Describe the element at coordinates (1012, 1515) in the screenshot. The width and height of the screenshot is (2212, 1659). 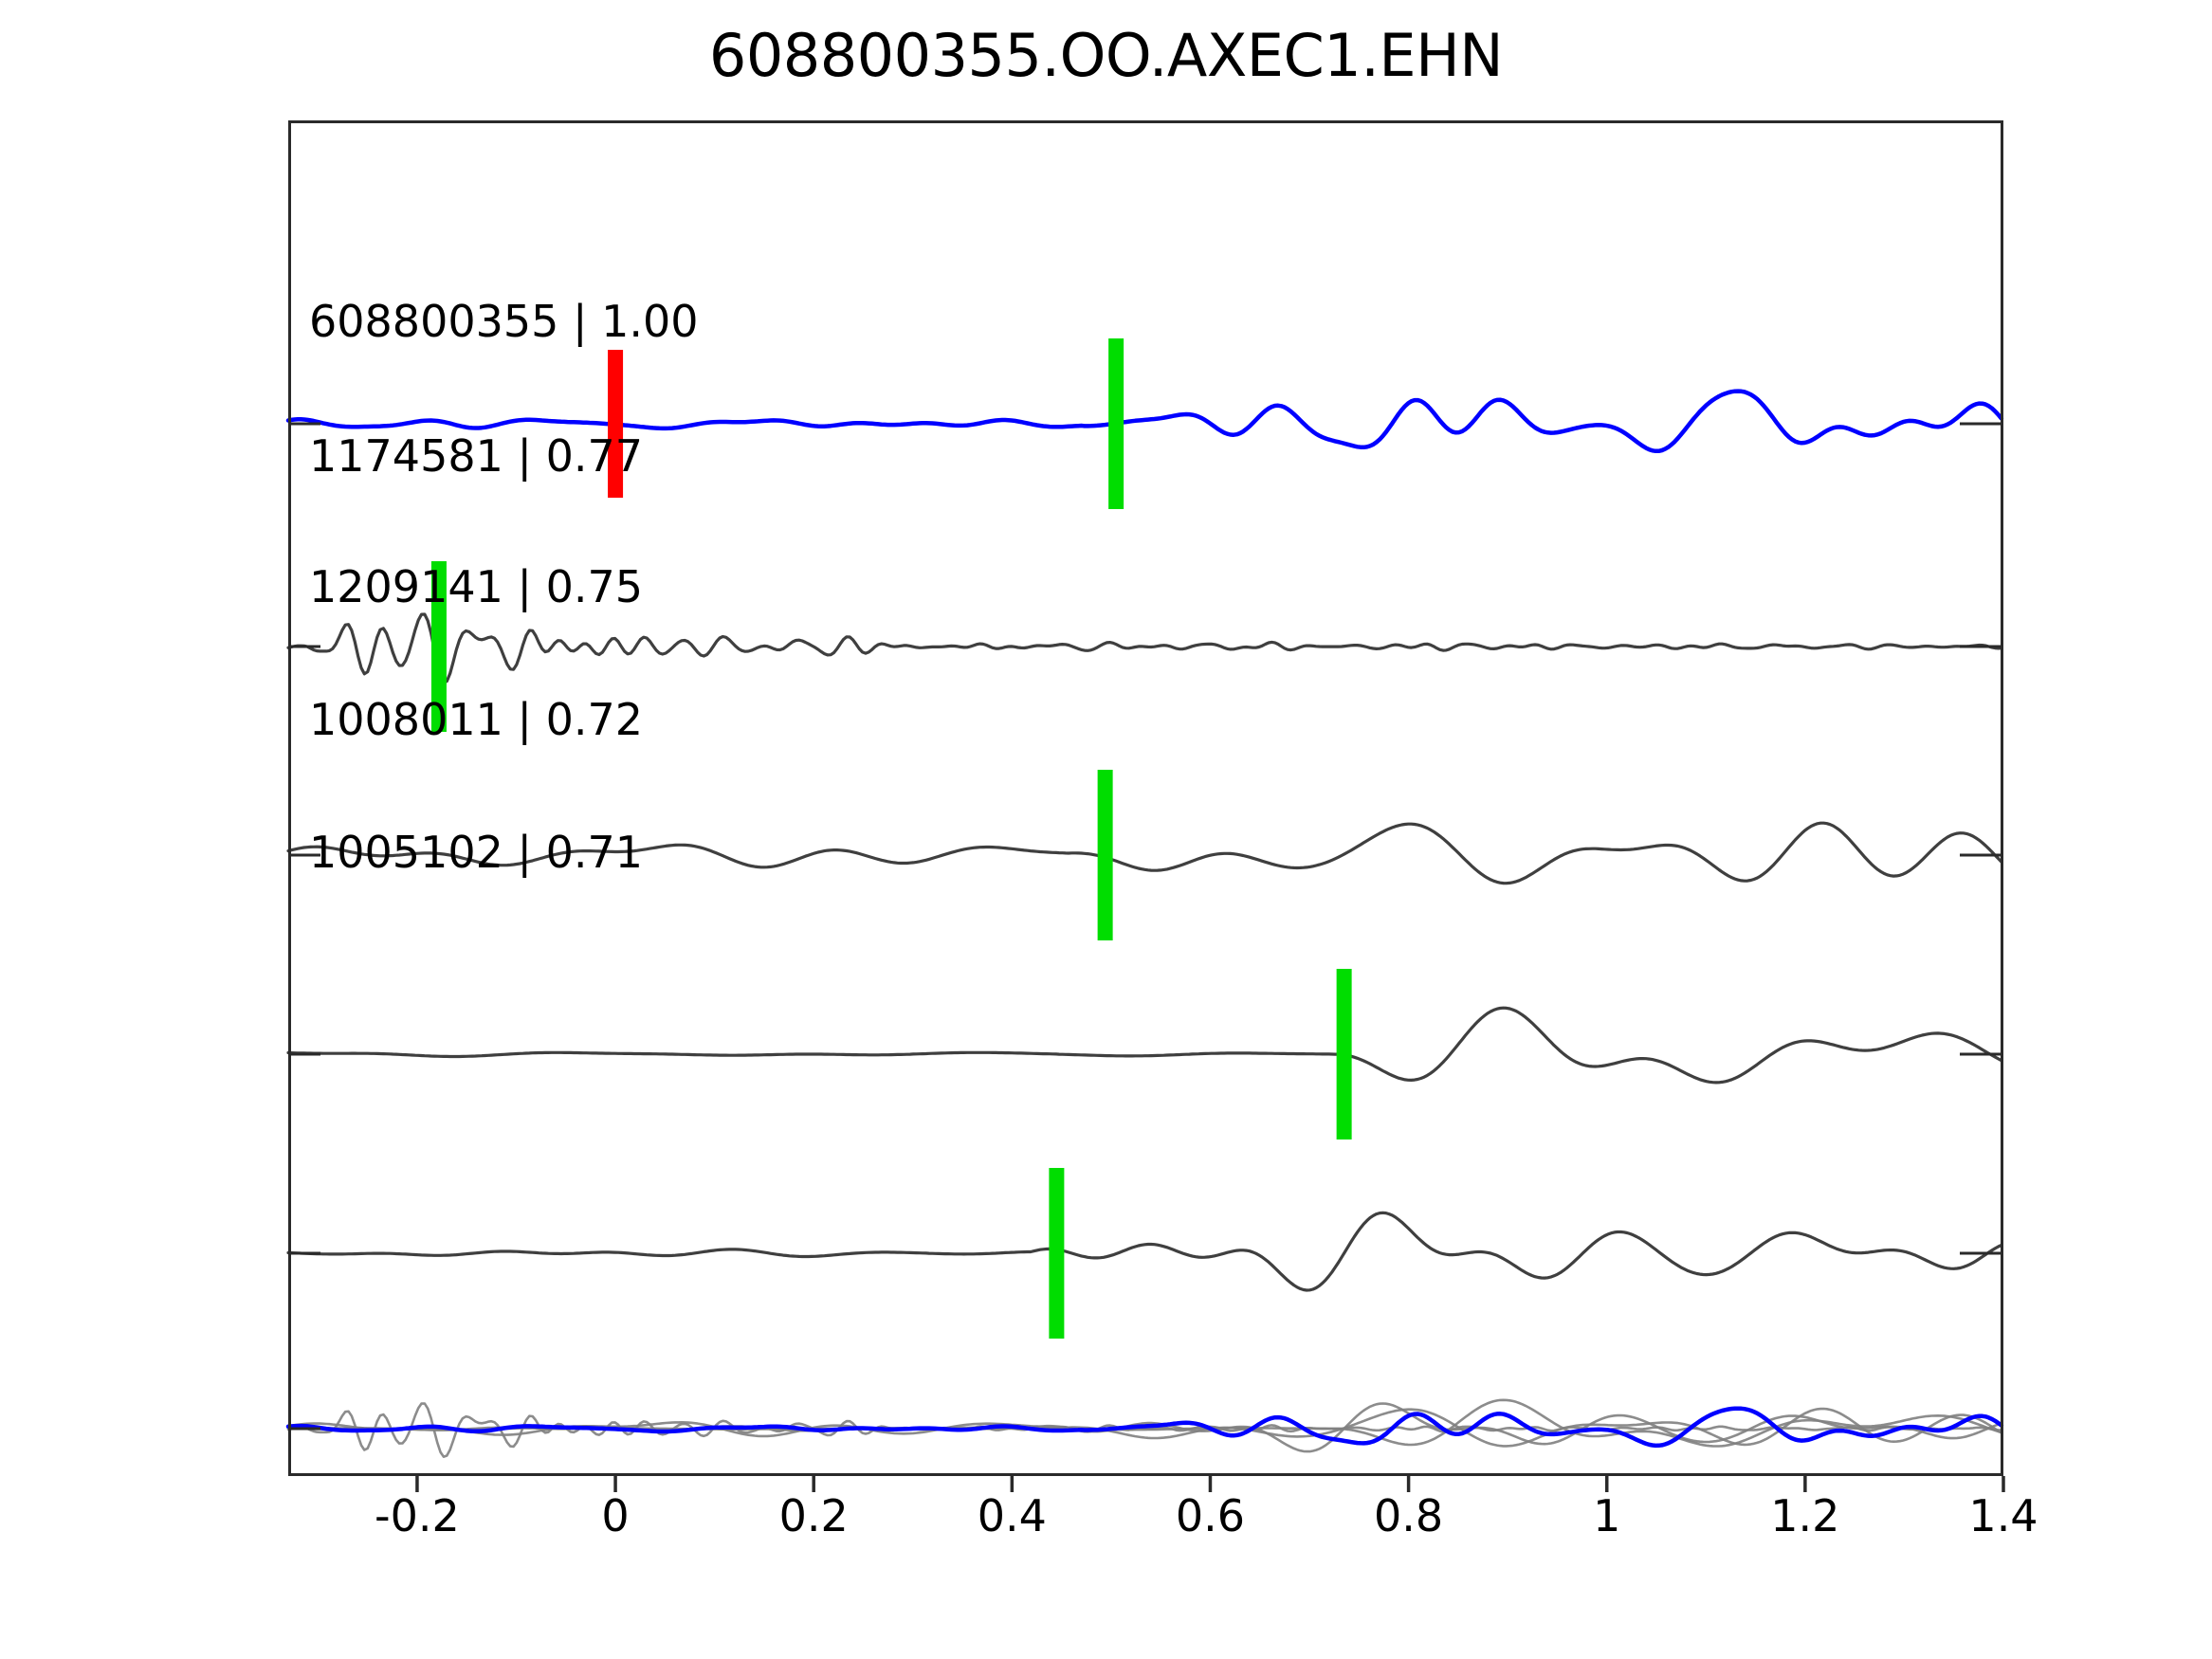
I see `x-tick-label-3: 0.4` at that location.